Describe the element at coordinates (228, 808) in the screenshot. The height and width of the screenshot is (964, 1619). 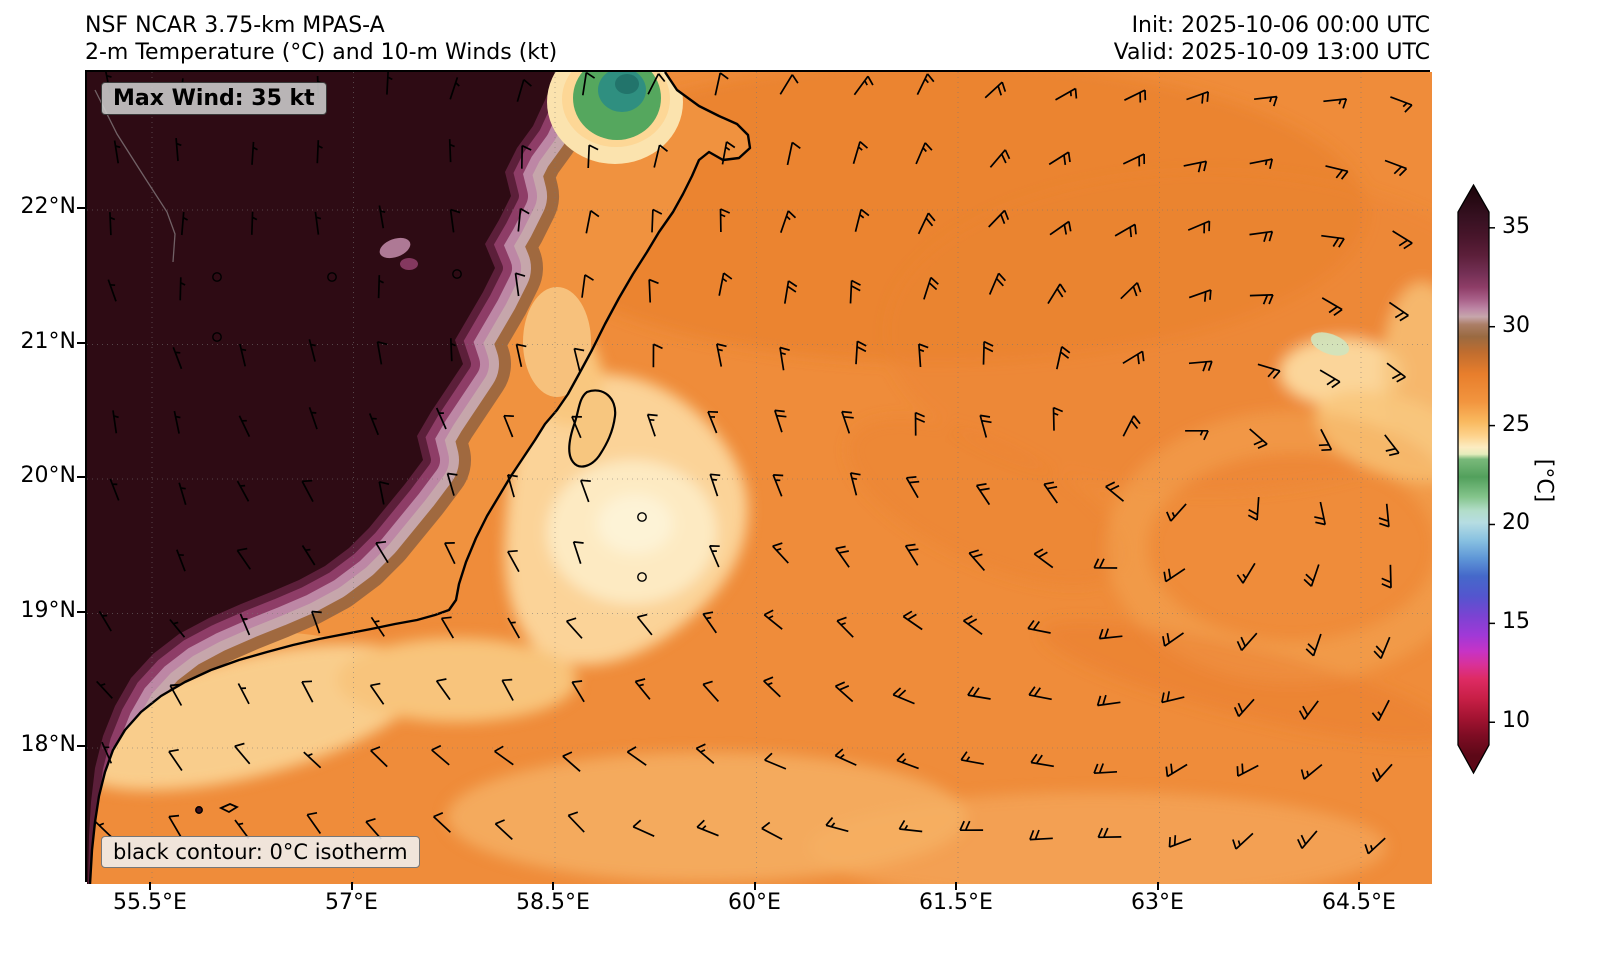
I see `island-contour` at that location.